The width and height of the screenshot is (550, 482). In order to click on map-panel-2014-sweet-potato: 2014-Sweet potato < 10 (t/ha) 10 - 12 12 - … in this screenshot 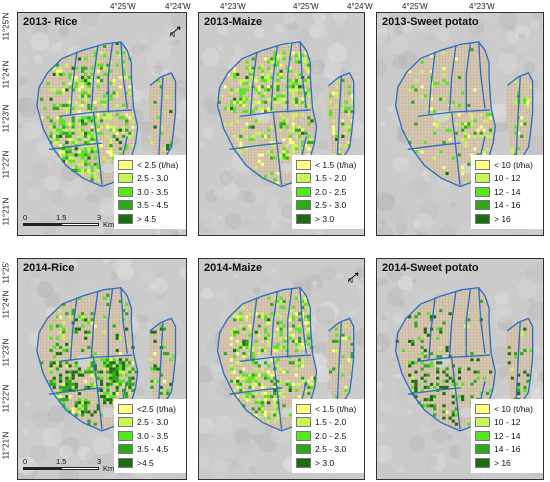, I will do `click(460, 369)`.